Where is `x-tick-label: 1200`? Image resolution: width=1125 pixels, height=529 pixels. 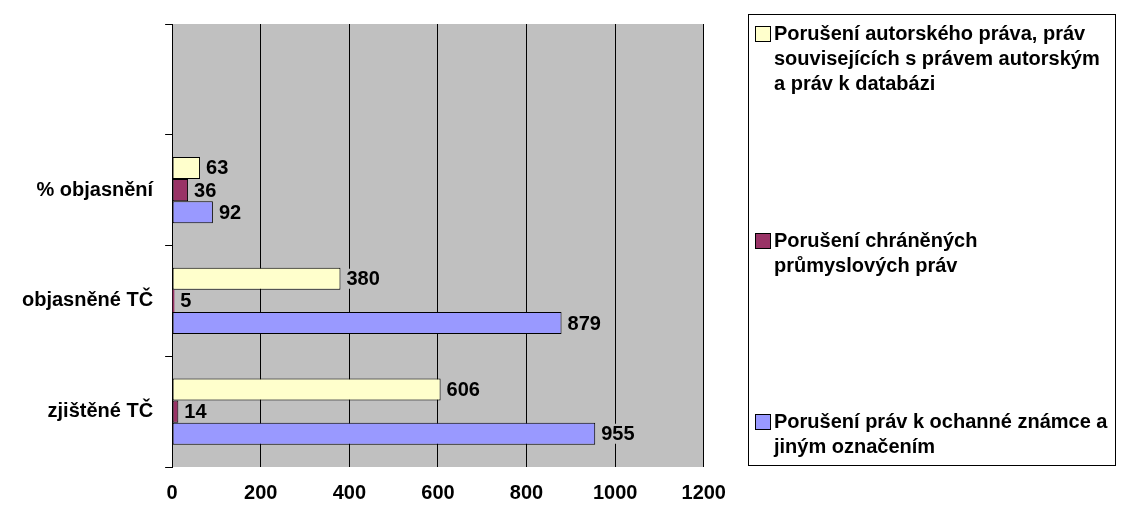 x-tick-label: 1200 is located at coordinates (703, 491).